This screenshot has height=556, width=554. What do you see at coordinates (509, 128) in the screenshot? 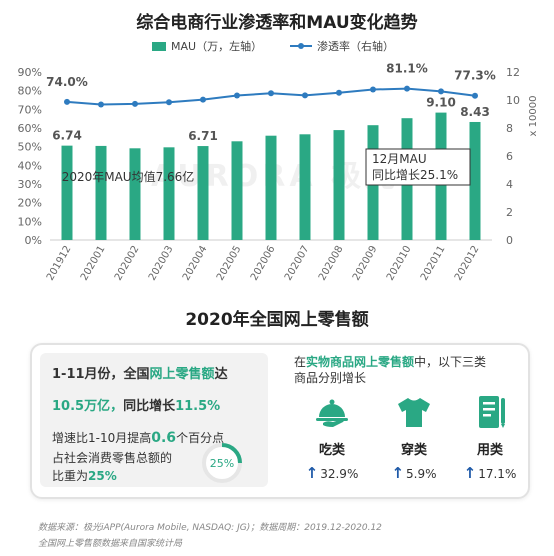
I see `right-axis-tick-label: 8` at bounding box center [509, 128].